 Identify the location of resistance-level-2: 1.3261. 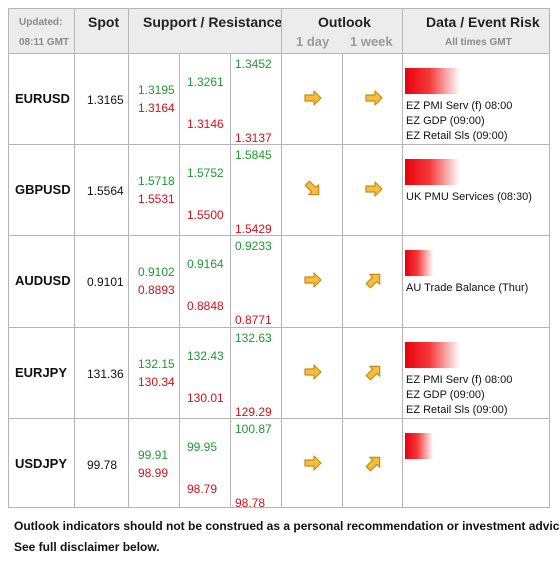
(205, 82).